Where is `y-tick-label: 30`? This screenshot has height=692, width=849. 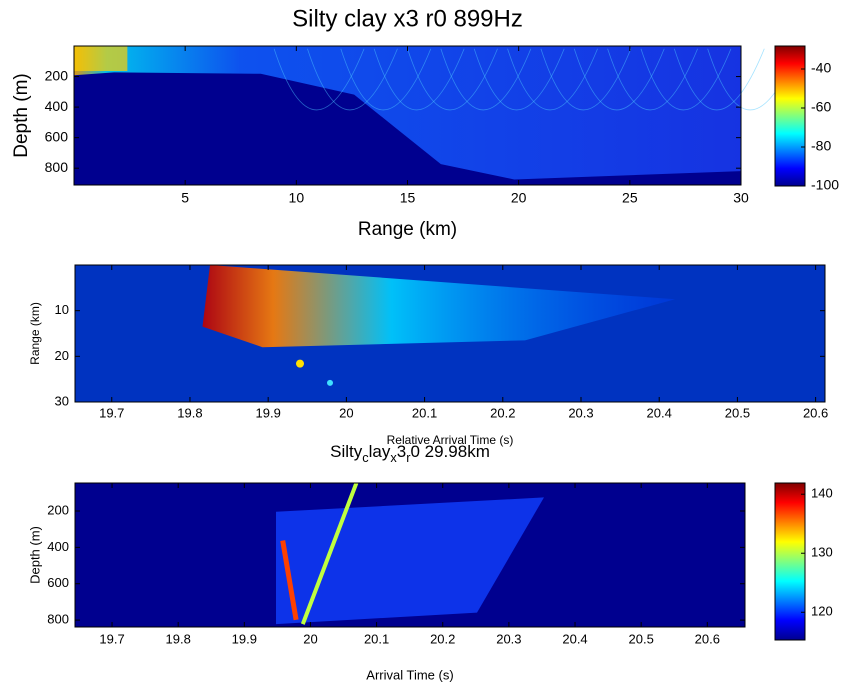 y-tick-label: 30 is located at coordinates (62, 400).